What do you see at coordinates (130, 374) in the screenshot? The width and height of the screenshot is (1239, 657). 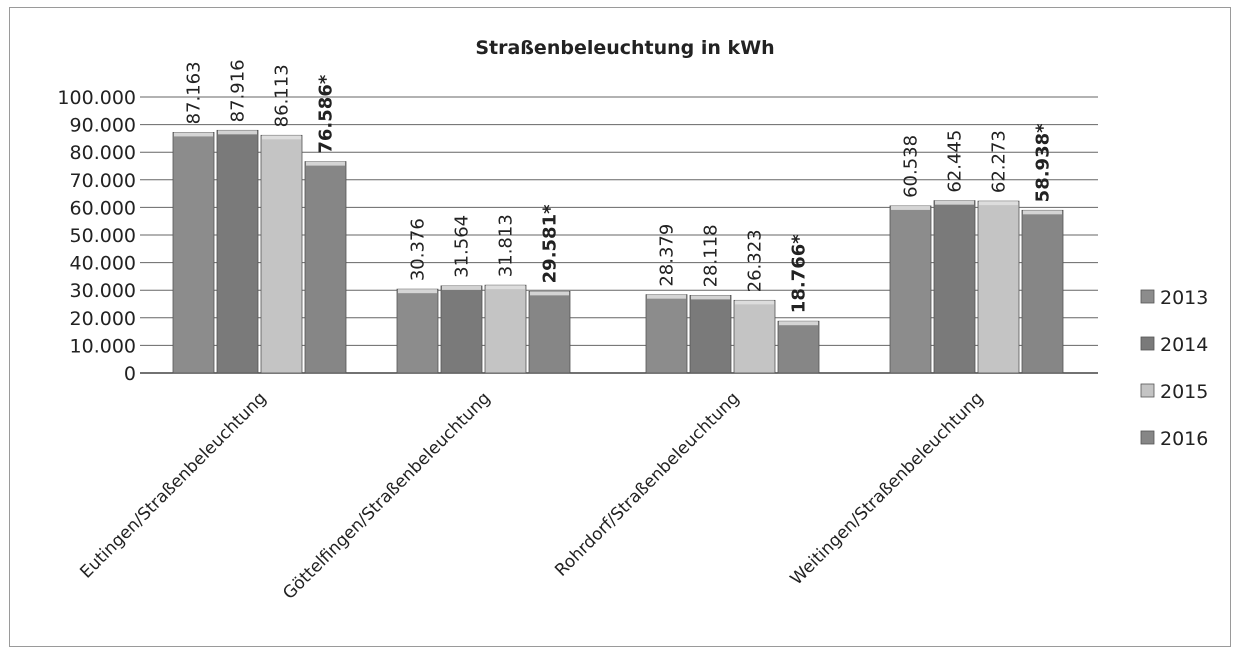 I see `y-tick-label: 0` at bounding box center [130, 374].